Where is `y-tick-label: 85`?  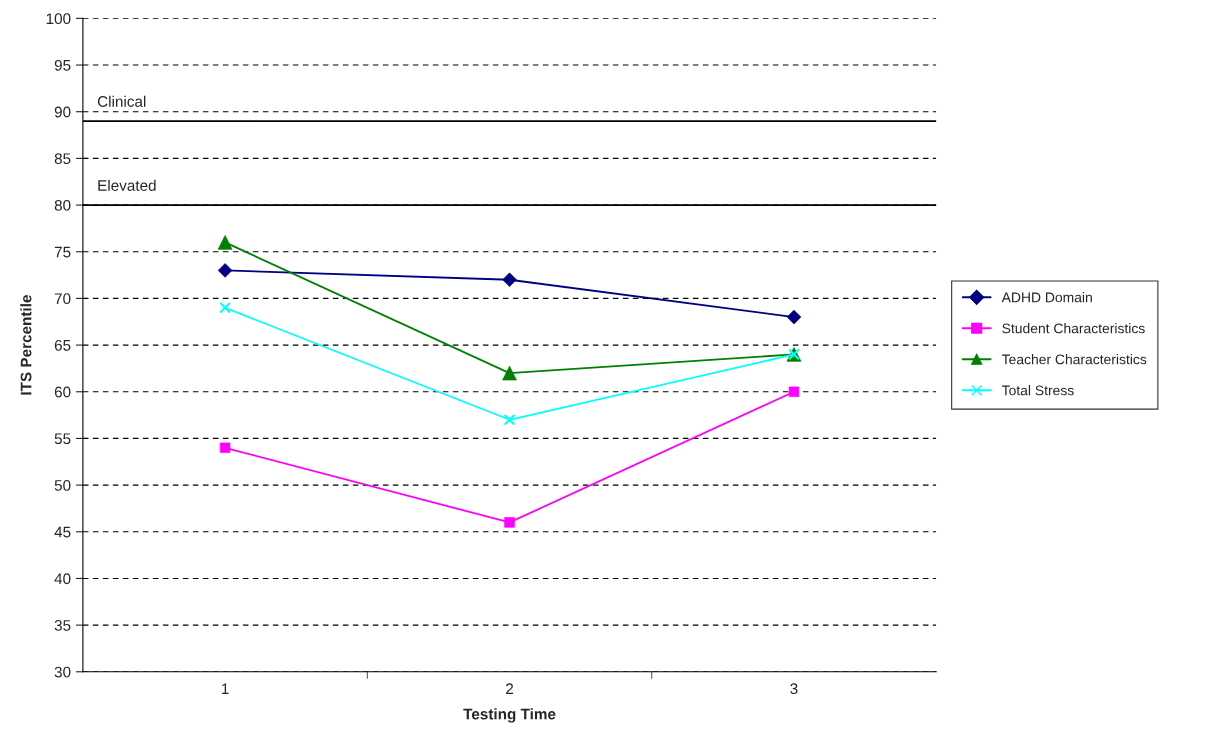 y-tick-label: 85 is located at coordinates (62, 159).